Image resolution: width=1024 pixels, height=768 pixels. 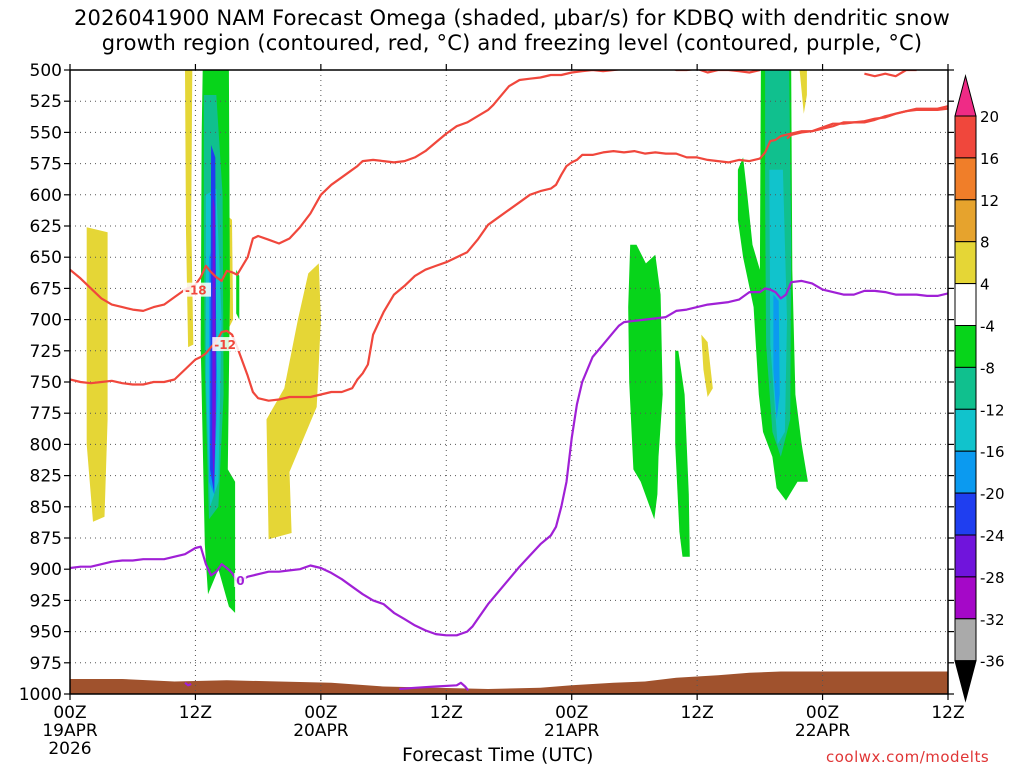 I want to click on y-tick-label-15: 875, so click(x=46, y=539).